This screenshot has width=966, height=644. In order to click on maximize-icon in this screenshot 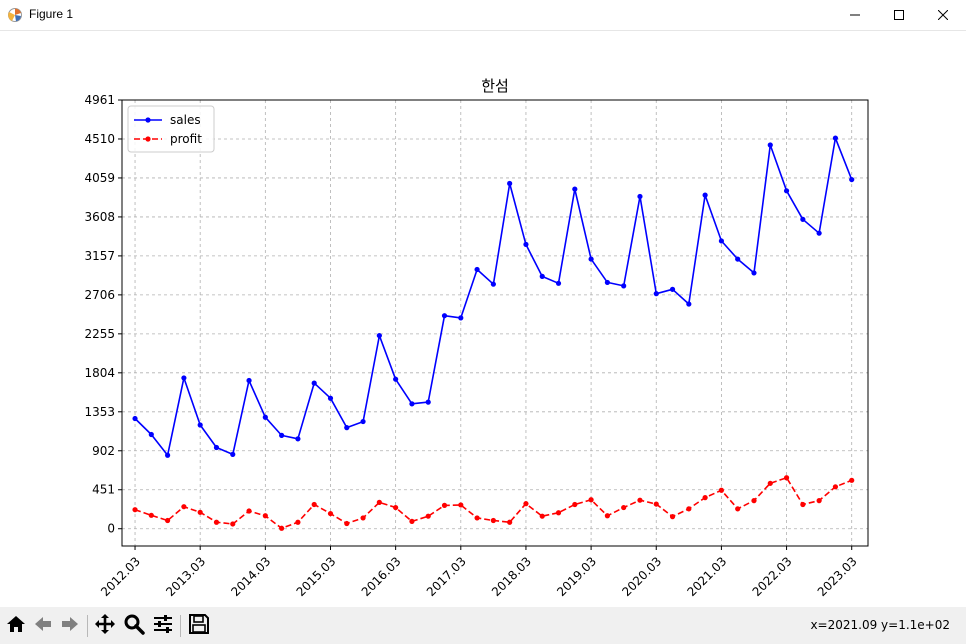, I will do `click(899, 15)`.